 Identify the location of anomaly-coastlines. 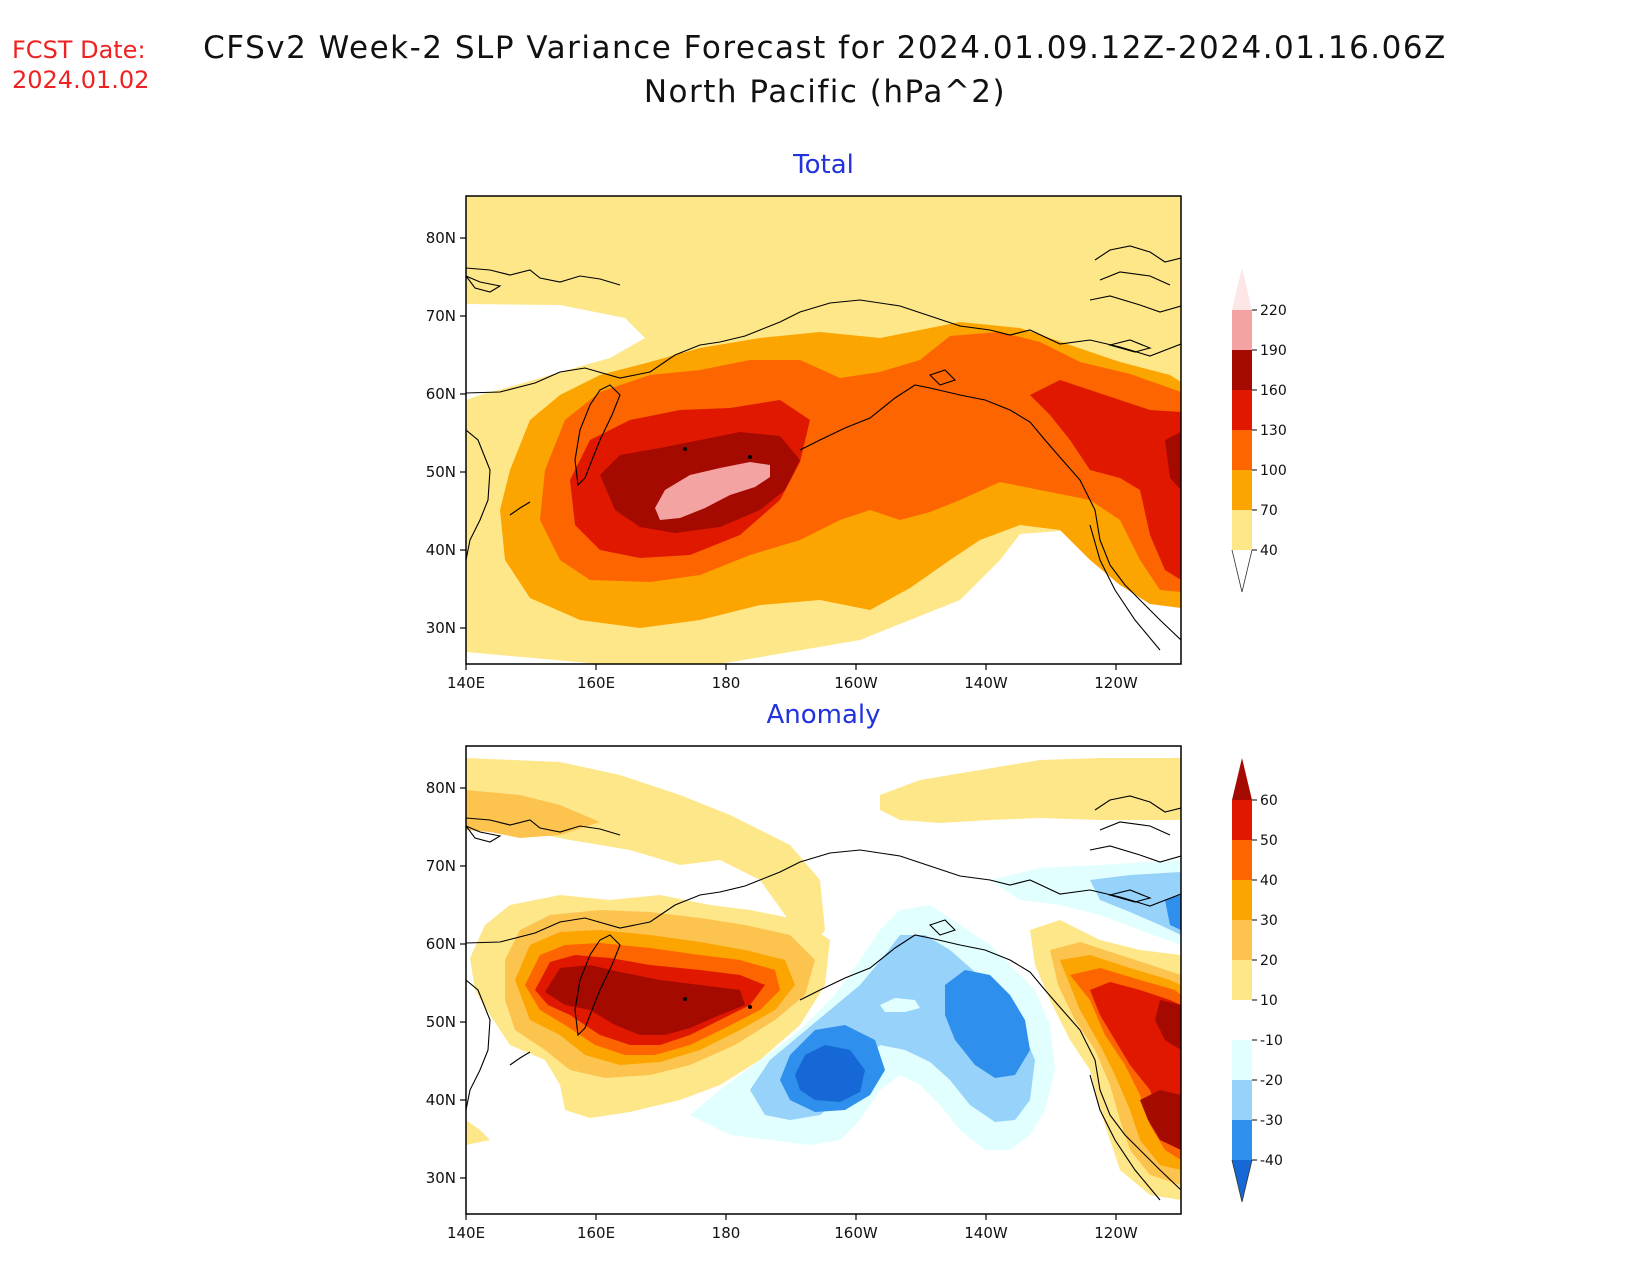
(823, 998).